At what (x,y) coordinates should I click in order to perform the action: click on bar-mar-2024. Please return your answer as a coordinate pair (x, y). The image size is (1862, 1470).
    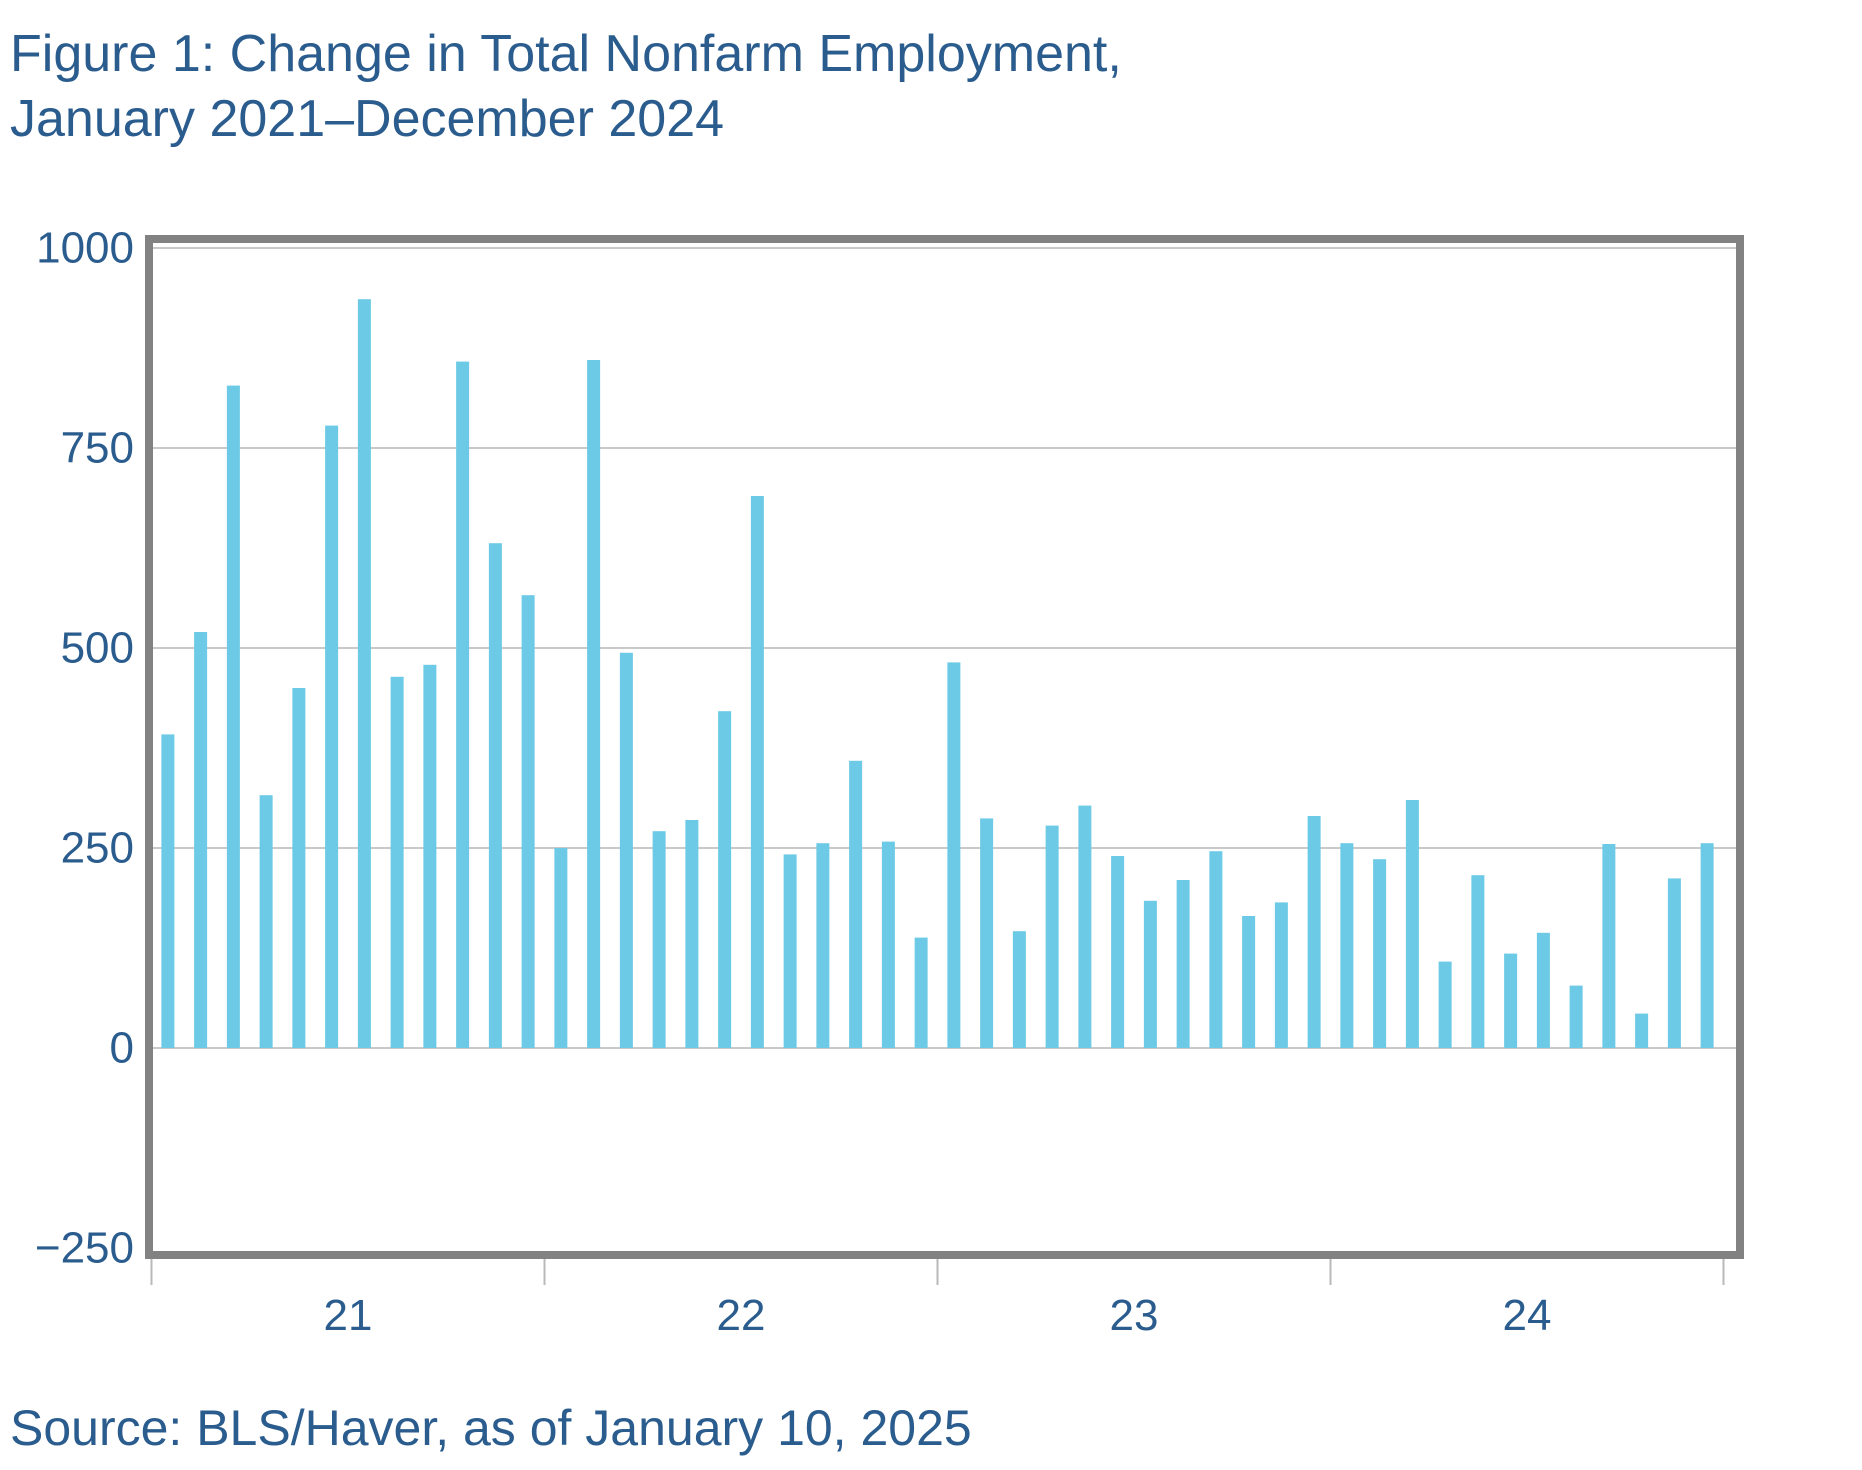
    Looking at the image, I should click on (1412, 924).